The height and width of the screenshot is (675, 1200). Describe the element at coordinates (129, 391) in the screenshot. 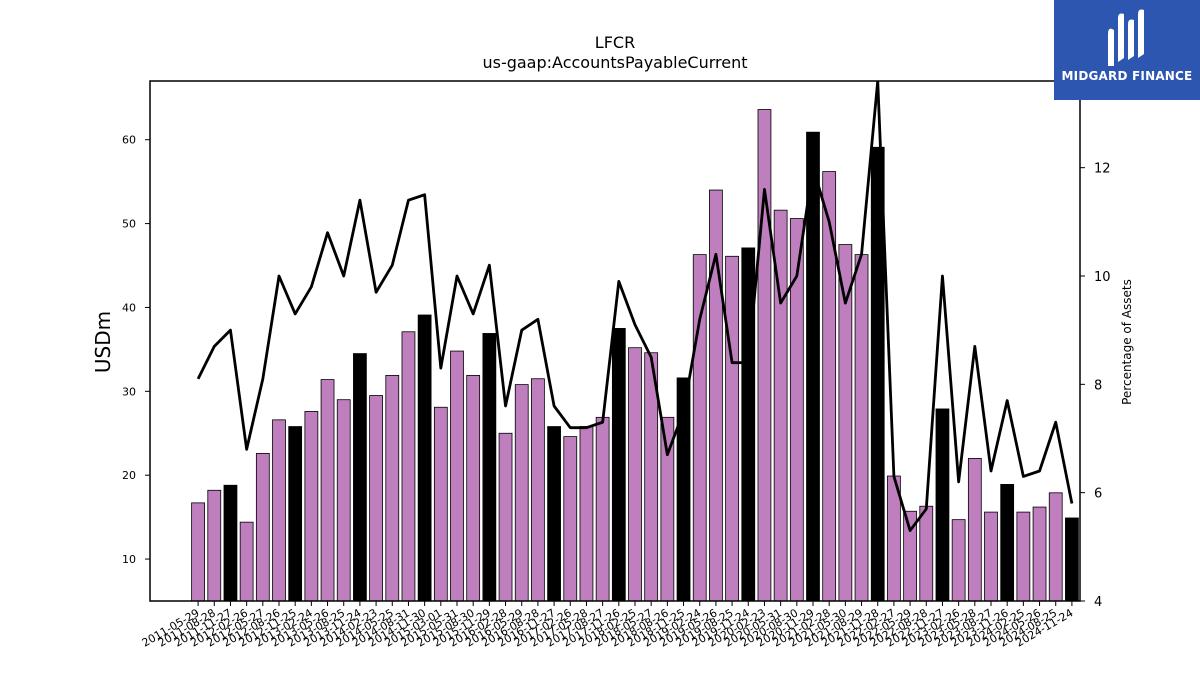

I see `y-tick-label: 30` at that location.